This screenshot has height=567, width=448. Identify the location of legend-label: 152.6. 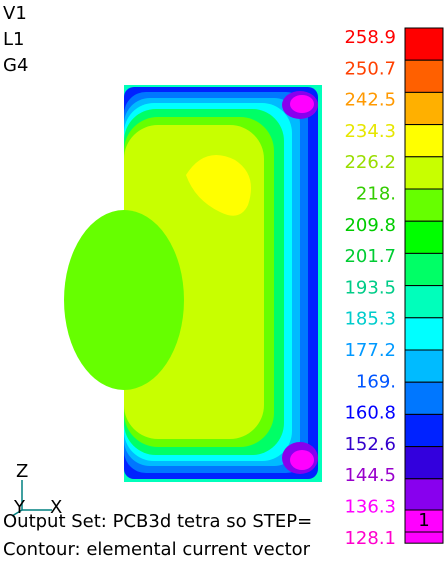
(370, 444).